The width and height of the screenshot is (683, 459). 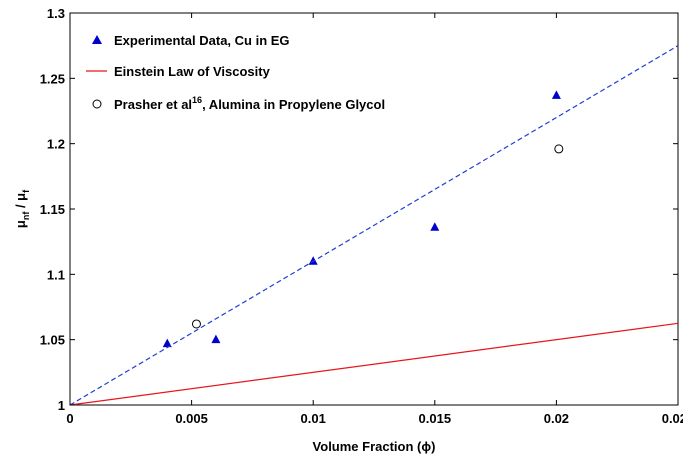 I want to click on x-tick-label: 0.025, so click(x=672, y=418).